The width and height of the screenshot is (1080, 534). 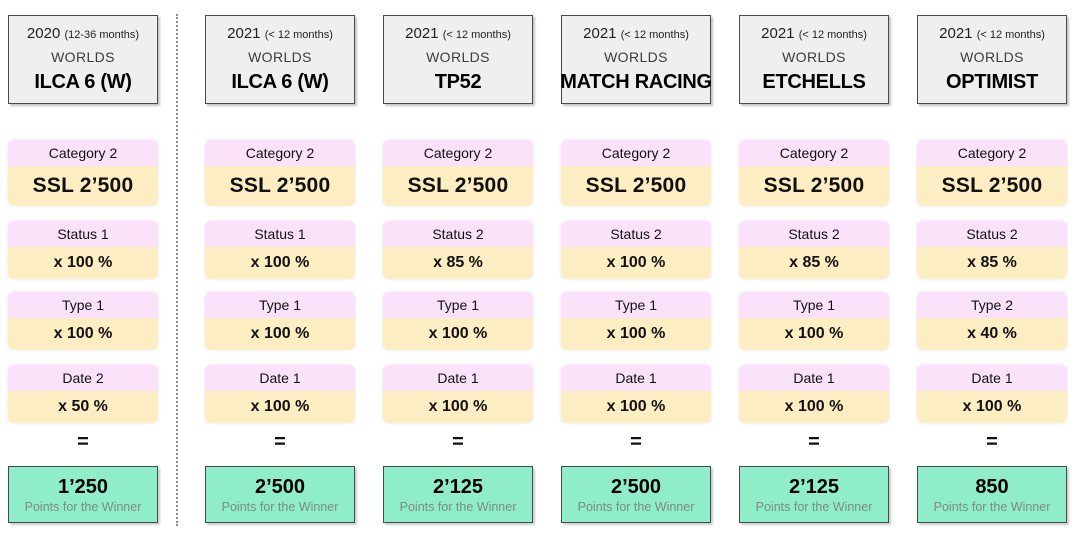 What do you see at coordinates (814, 82) in the screenshot?
I see `event-name: ETCHELLS` at bounding box center [814, 82].